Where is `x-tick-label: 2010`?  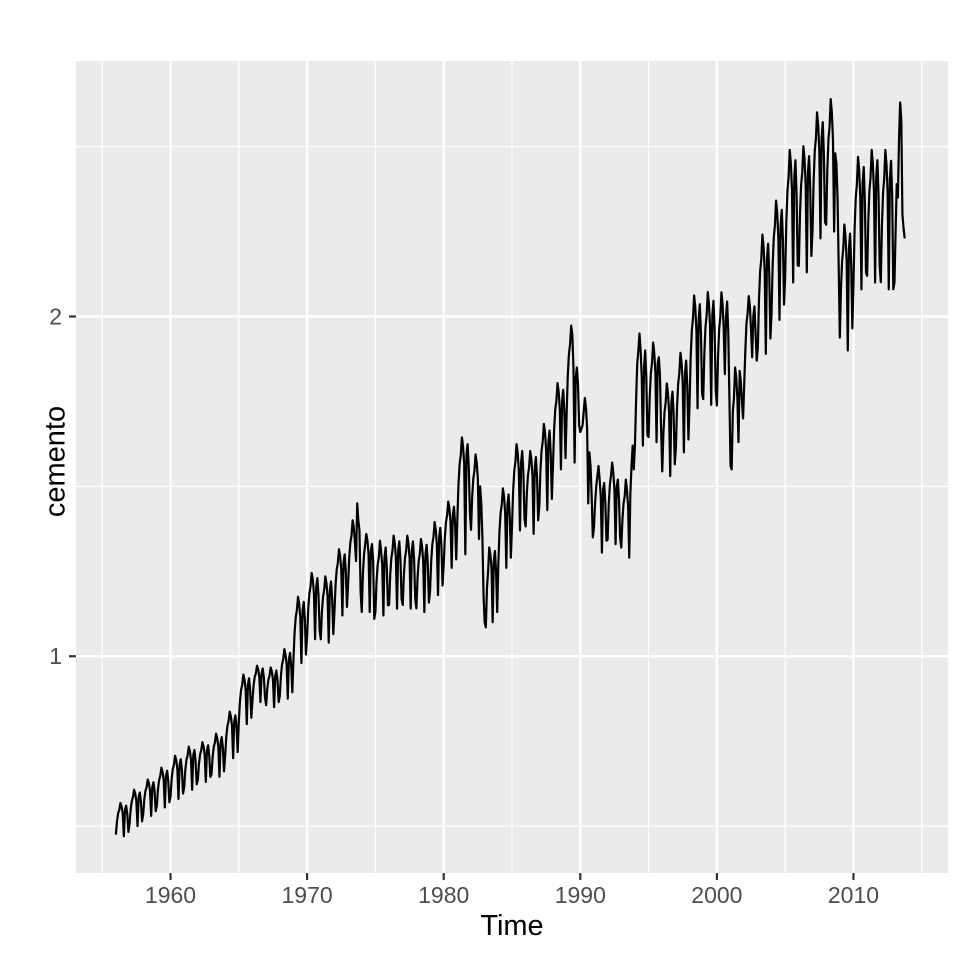
x-tick-label: 2010 is located at coordinates (853, 895).